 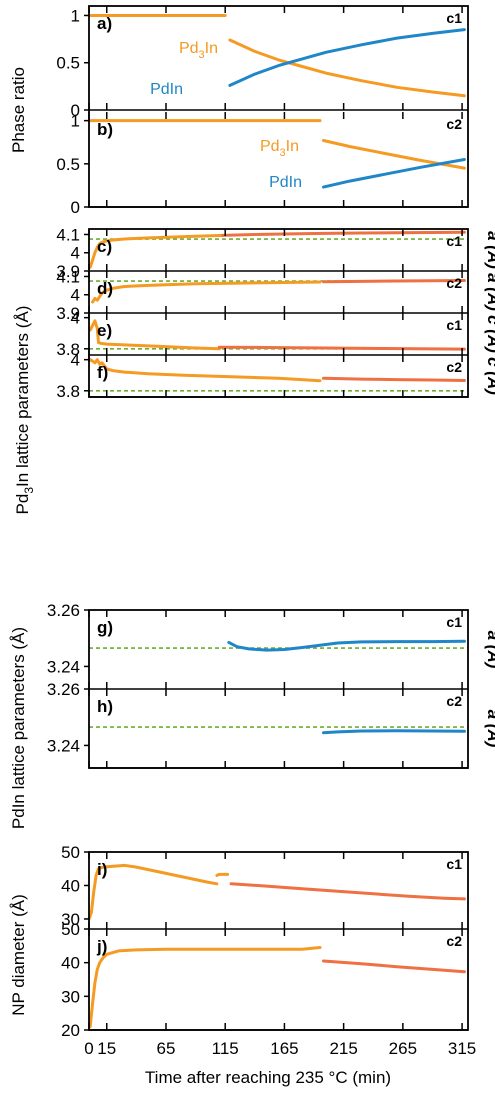 What do you see at coordinates (454, 124) in the screenshot?
I see `sample-label-b: c2` at bounding box center [454, 124].